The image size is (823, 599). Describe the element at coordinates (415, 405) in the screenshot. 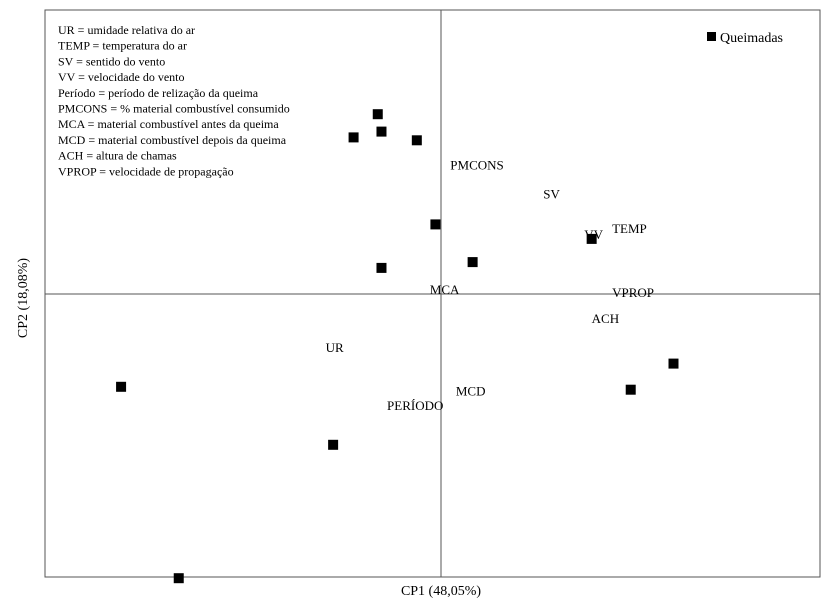

I see `variable-label-período: PERÍODO` at that location.